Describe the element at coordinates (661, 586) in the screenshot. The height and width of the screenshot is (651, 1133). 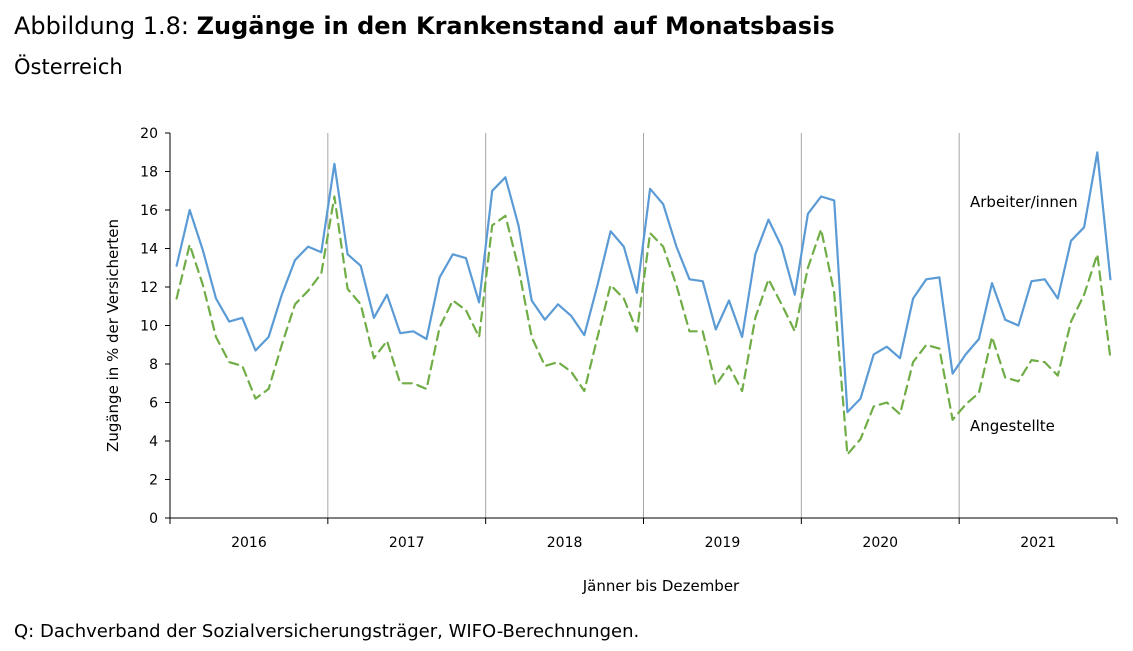
I see `x-axis-title: Jänner bis Dezember` at that location.